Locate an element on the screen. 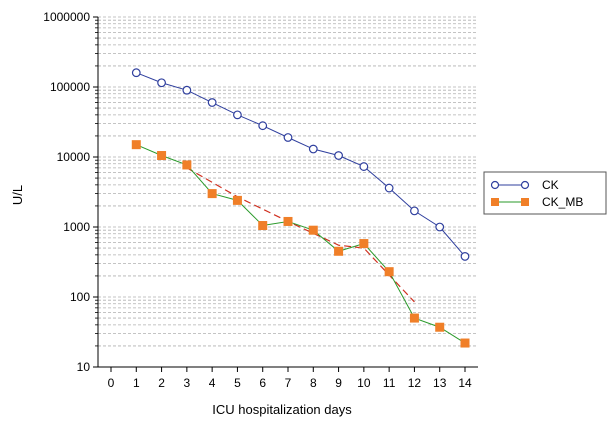  legend-marker-ckmb is located at coordinates (495, 202).